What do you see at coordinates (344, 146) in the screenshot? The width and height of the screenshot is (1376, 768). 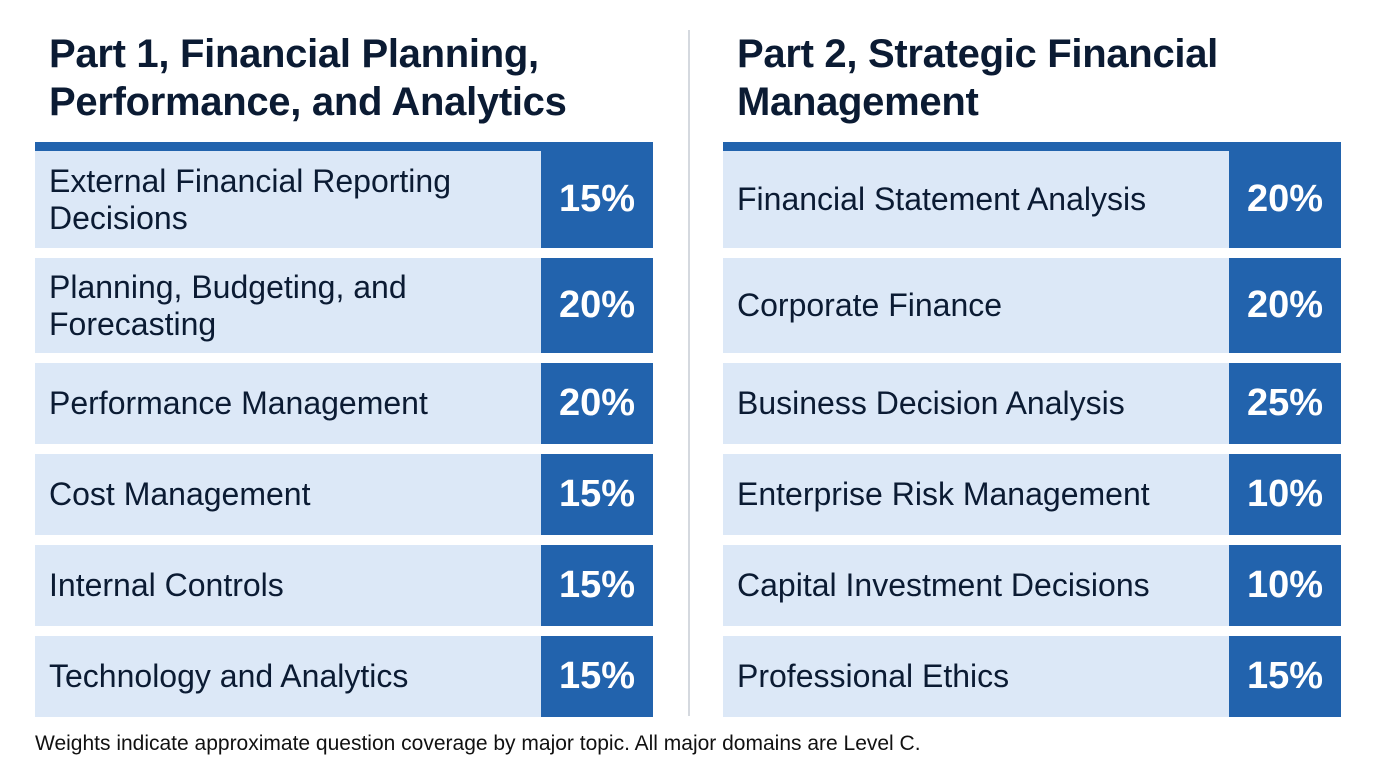 I see `part-1-header-rule` at bounding box center [344, 146].